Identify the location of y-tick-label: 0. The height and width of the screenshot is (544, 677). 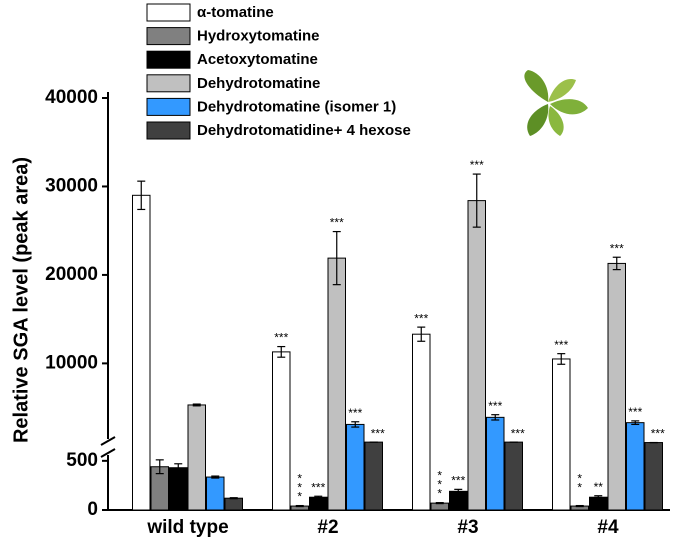
(92, 509).